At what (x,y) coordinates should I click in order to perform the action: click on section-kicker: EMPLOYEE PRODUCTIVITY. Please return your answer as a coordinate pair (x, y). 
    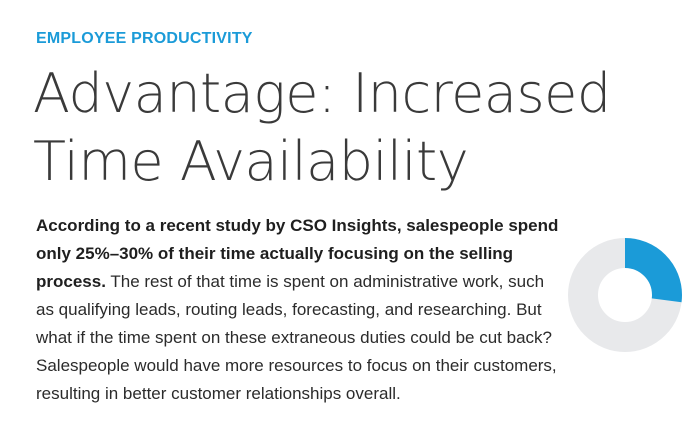
    Looking at the image, I should click on (144, 38).